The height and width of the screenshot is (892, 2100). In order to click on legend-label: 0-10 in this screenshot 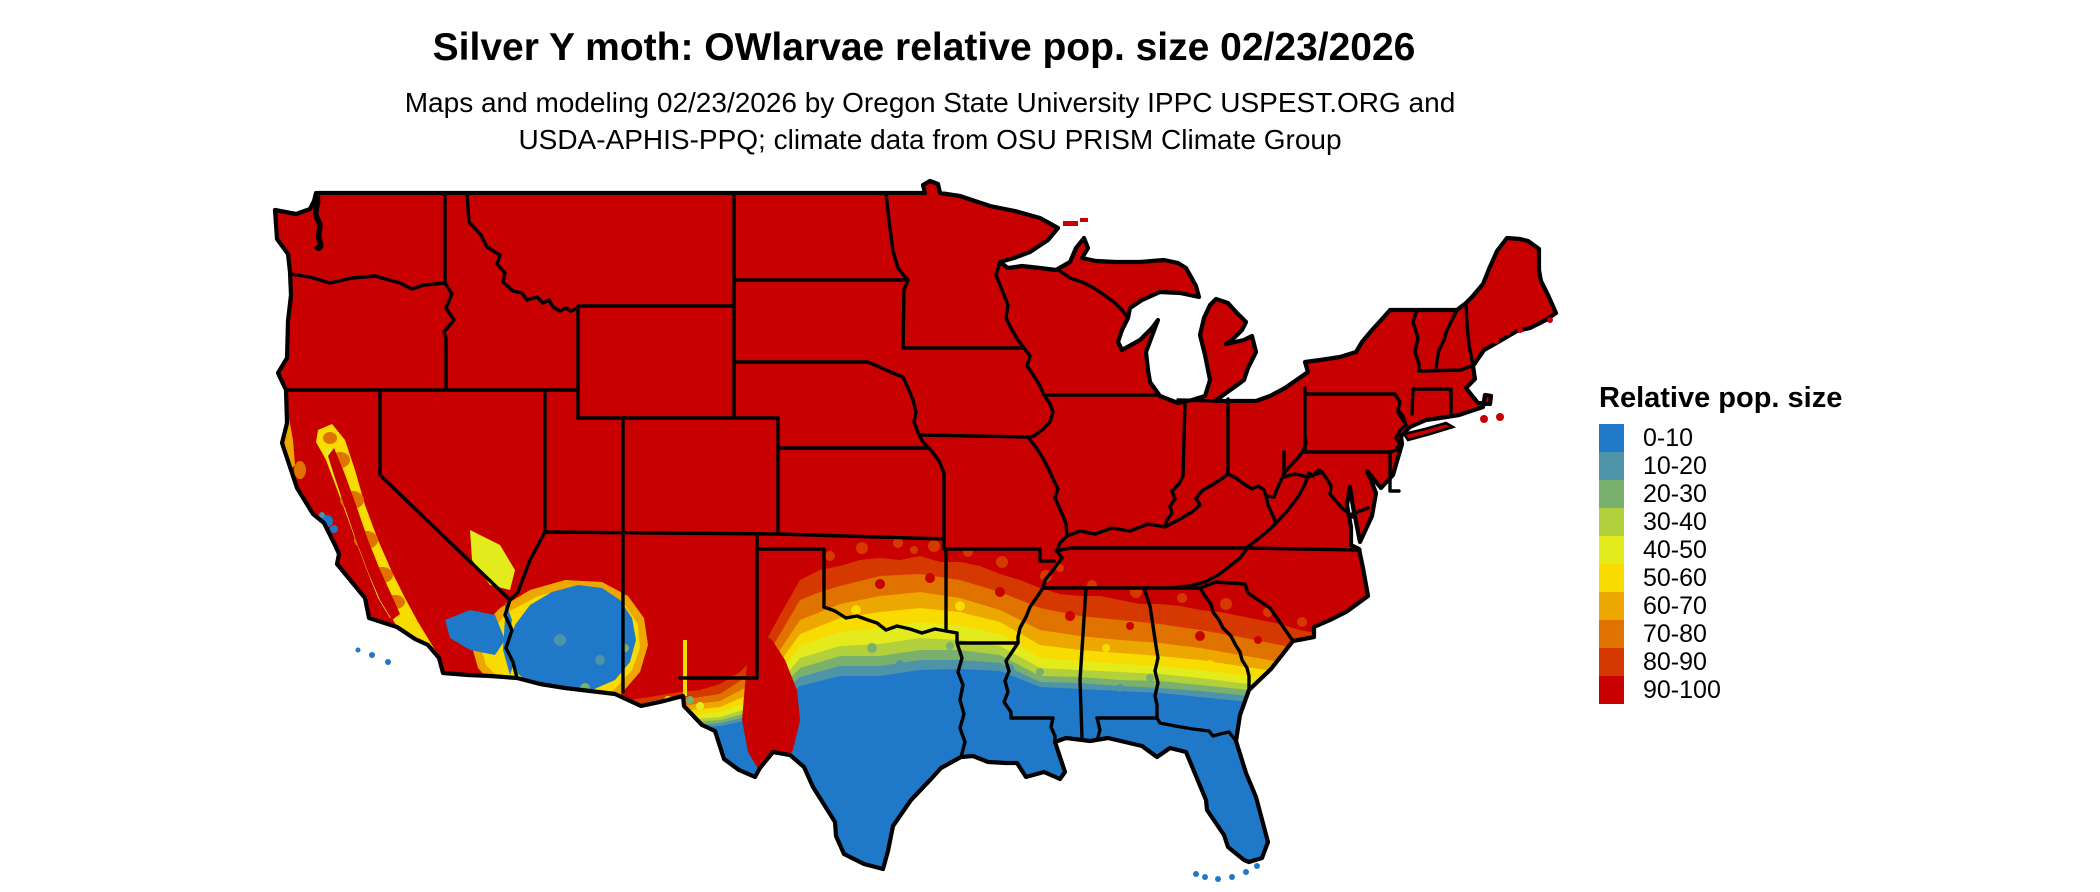, I will do `click(1668, 437)`.